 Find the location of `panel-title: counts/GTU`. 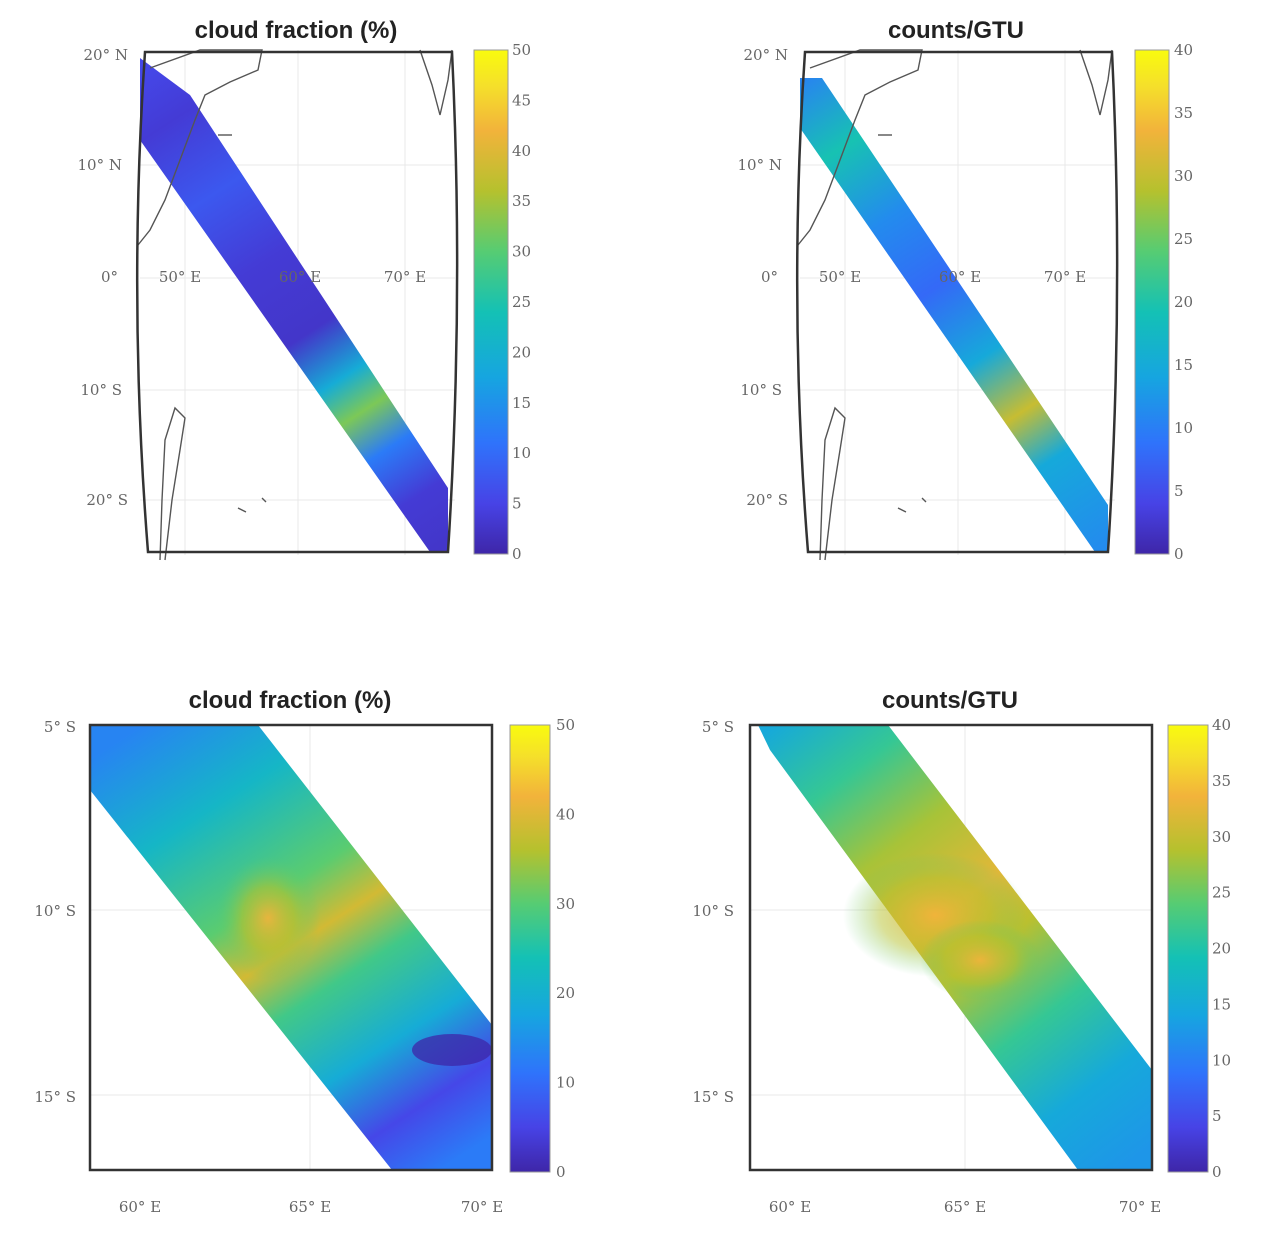

panel-title: counts/GTU is located at coordinates (950, 700).